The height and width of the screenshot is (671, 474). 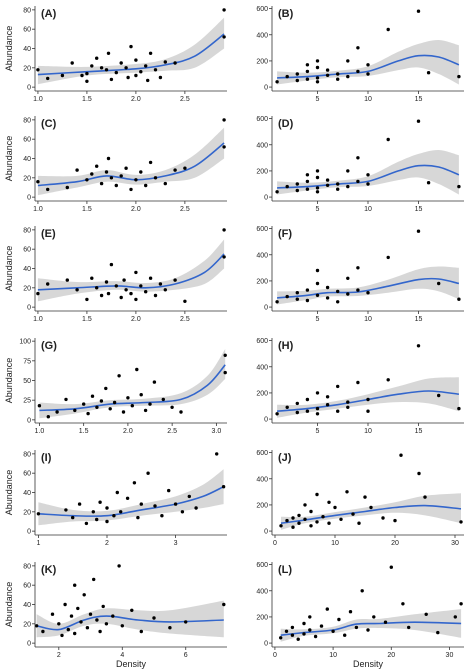 What do you see at coordinates (131, 161) in the screenshot?
I see `confidence-band` at bounding box center [131, 161].